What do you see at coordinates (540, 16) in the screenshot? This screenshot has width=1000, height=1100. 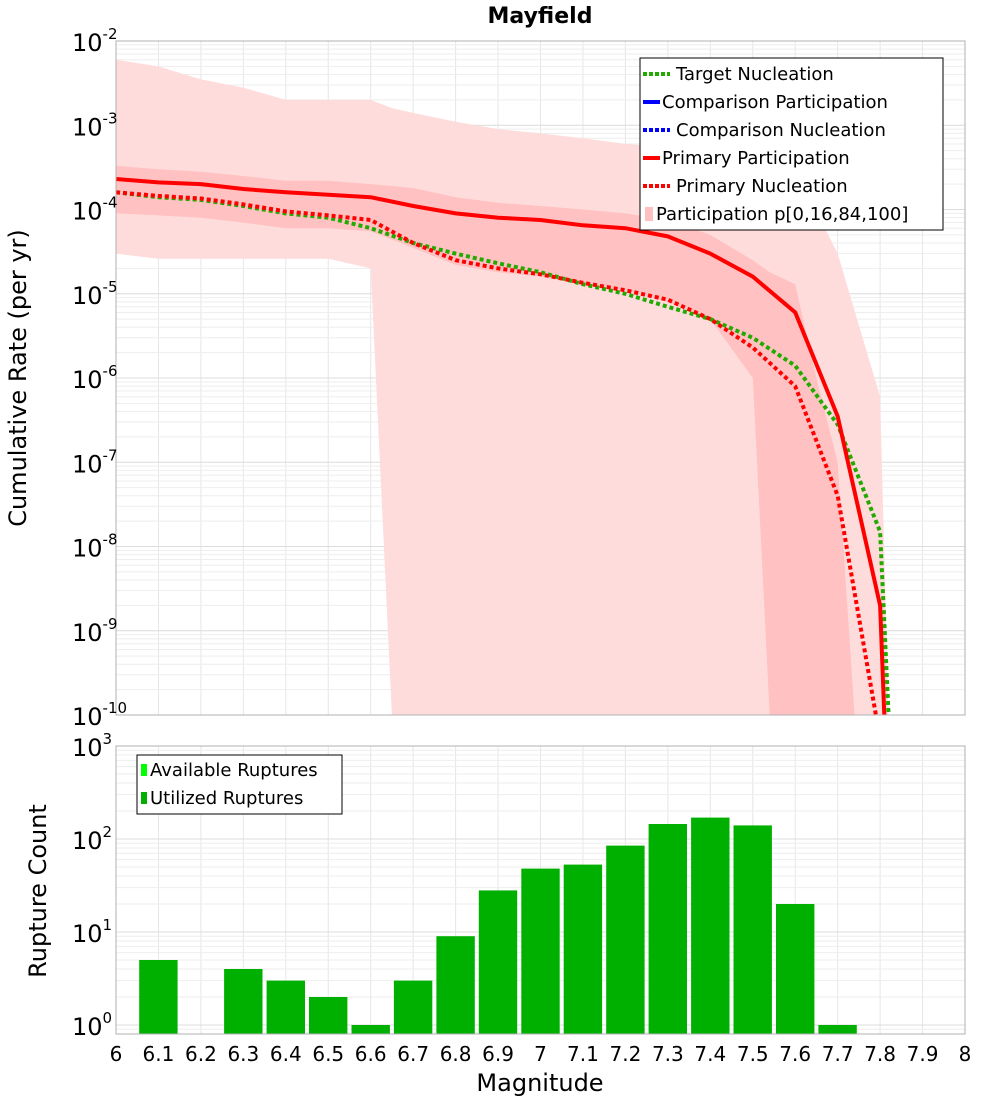 I see `chart-title: Mayfield` at bounding box center [540, 16].